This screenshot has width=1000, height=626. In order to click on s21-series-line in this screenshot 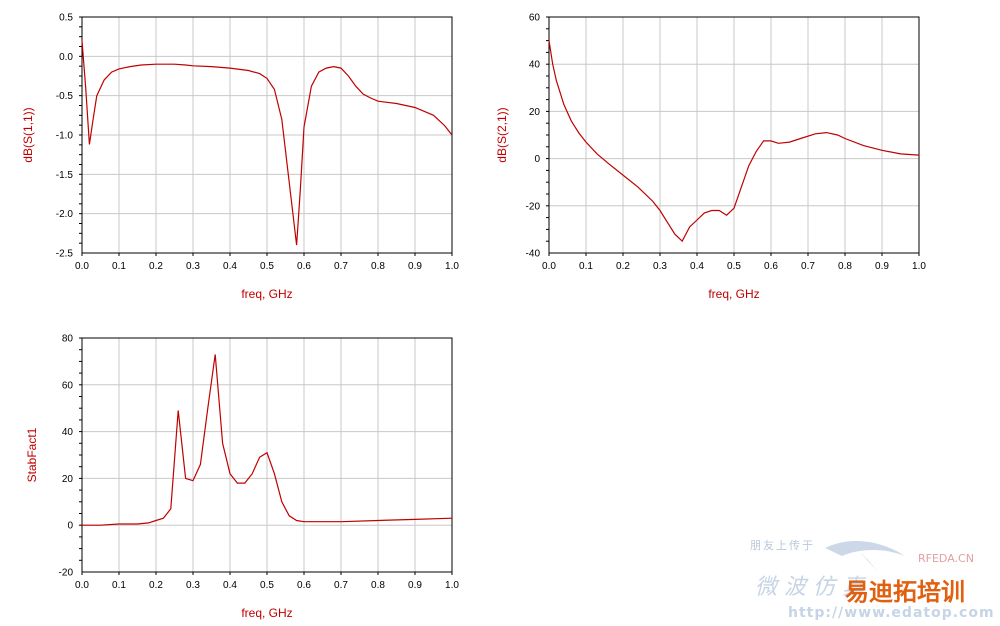, I will do `click(734, 141)`.